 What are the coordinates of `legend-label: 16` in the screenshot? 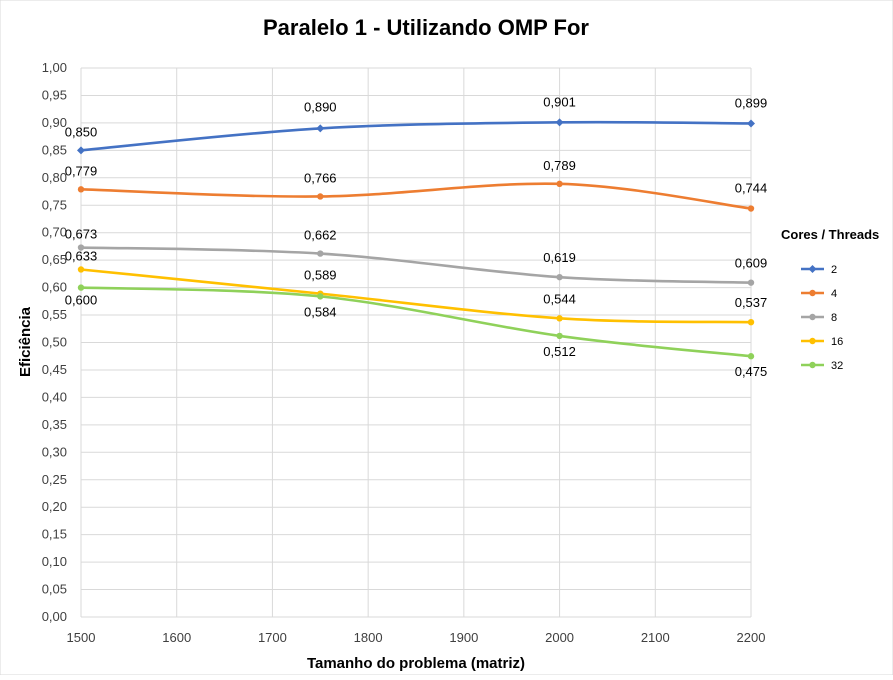 It's located at (837, 342).